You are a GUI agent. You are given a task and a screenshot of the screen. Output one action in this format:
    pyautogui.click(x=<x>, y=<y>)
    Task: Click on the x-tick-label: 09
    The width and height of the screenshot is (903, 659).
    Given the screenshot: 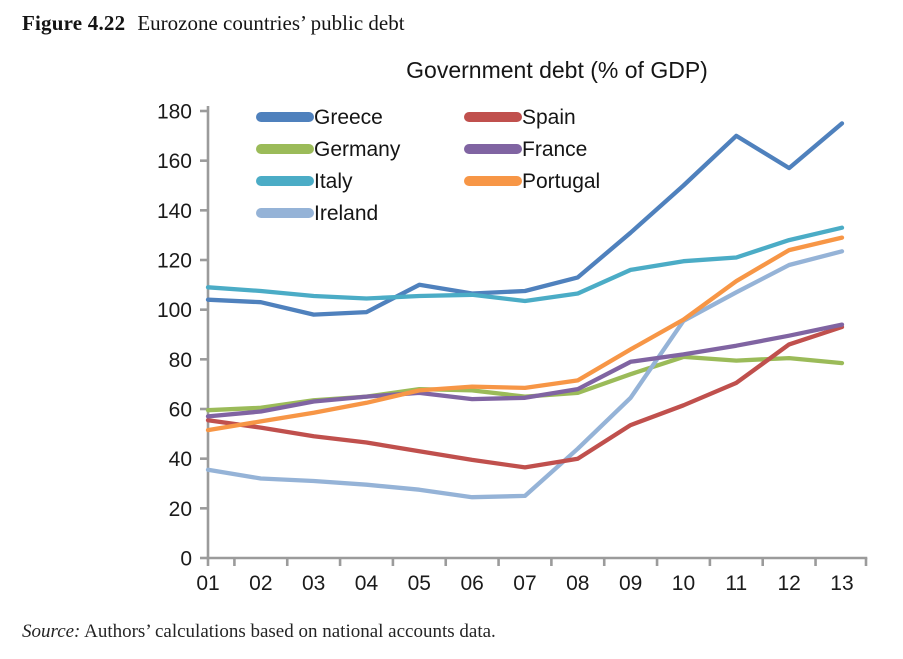 What is the action you would take?
    pyautogui.click(x=630, y=583)
    